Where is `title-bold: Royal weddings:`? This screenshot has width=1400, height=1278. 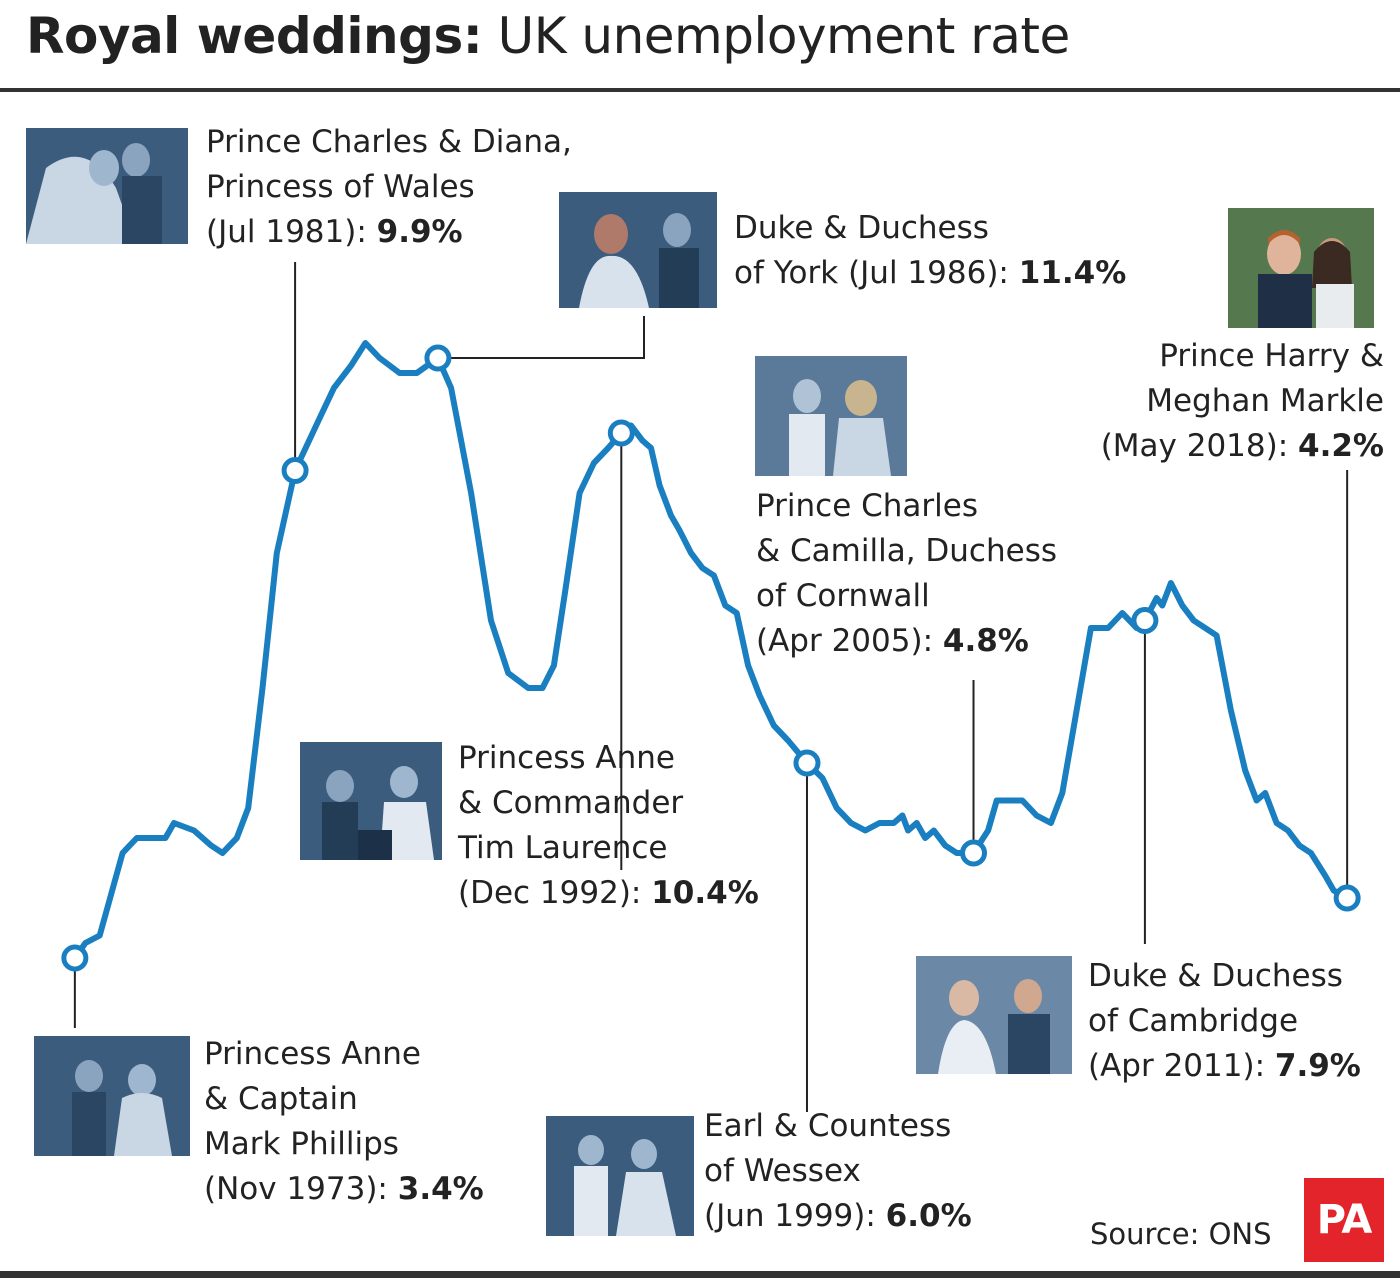
title-bold: Royal weddings: is located at coordinates (254, 36).